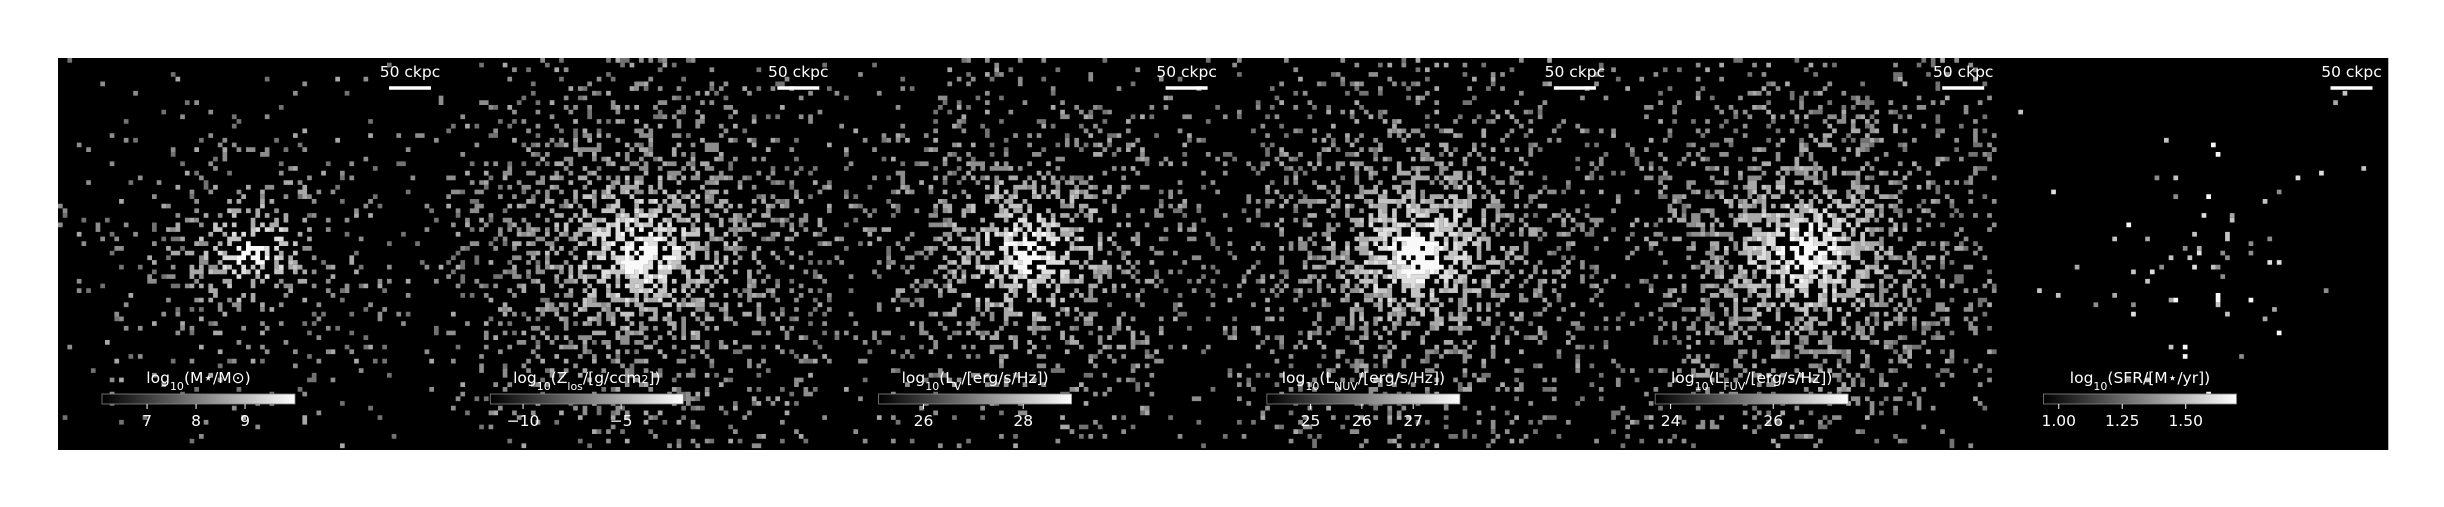  Describe the element at coordinates (2185, 421) in the screenshot. I see `colorbar-tick-label: 1.50` at that location.